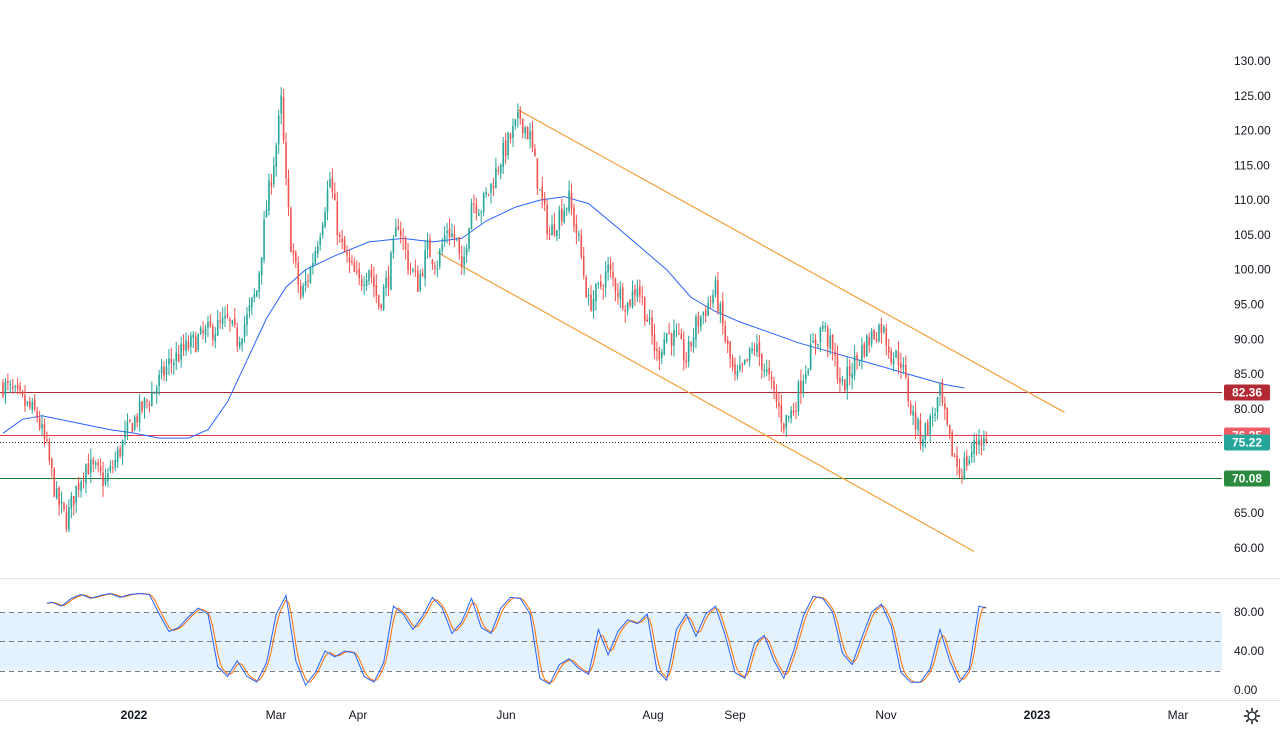 The height and width of the screenshot is (730, 1280). What do you see at coordinates (1247, 393) in the screenshot?
I see `price-badge-label: 82.36` at bounding box center [1247, 393].